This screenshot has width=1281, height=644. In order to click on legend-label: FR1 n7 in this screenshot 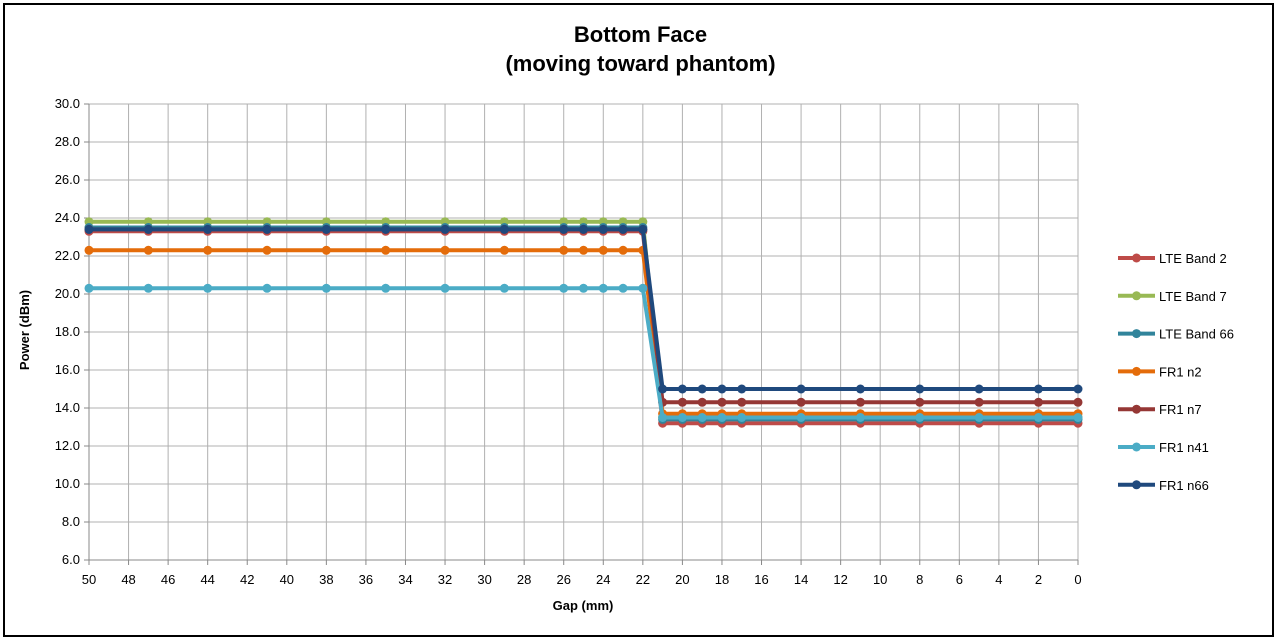, I will do `click(1180, 409)`.